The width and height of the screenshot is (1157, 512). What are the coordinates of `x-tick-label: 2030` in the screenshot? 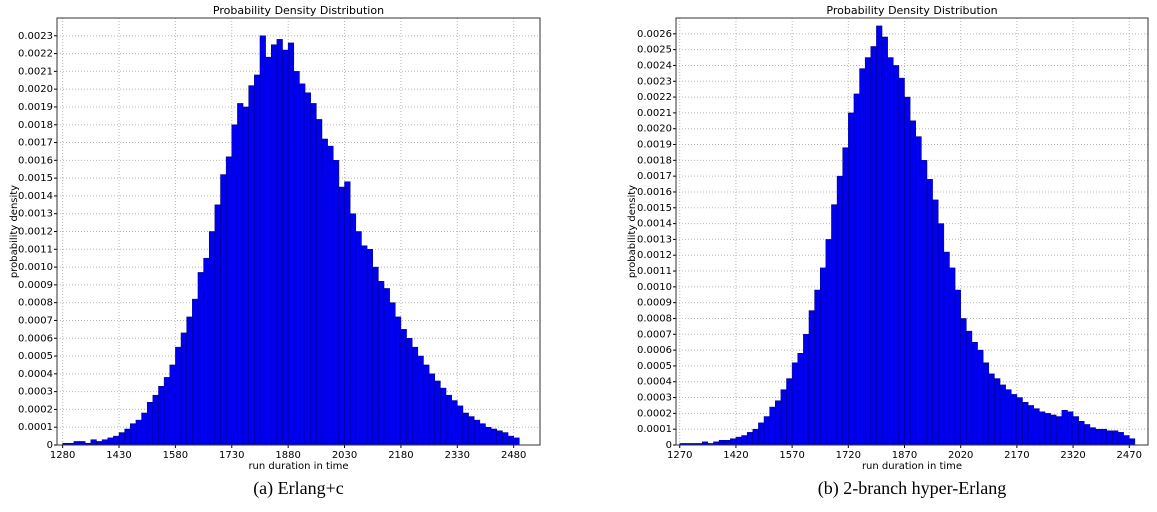 It's located at (344, 455).